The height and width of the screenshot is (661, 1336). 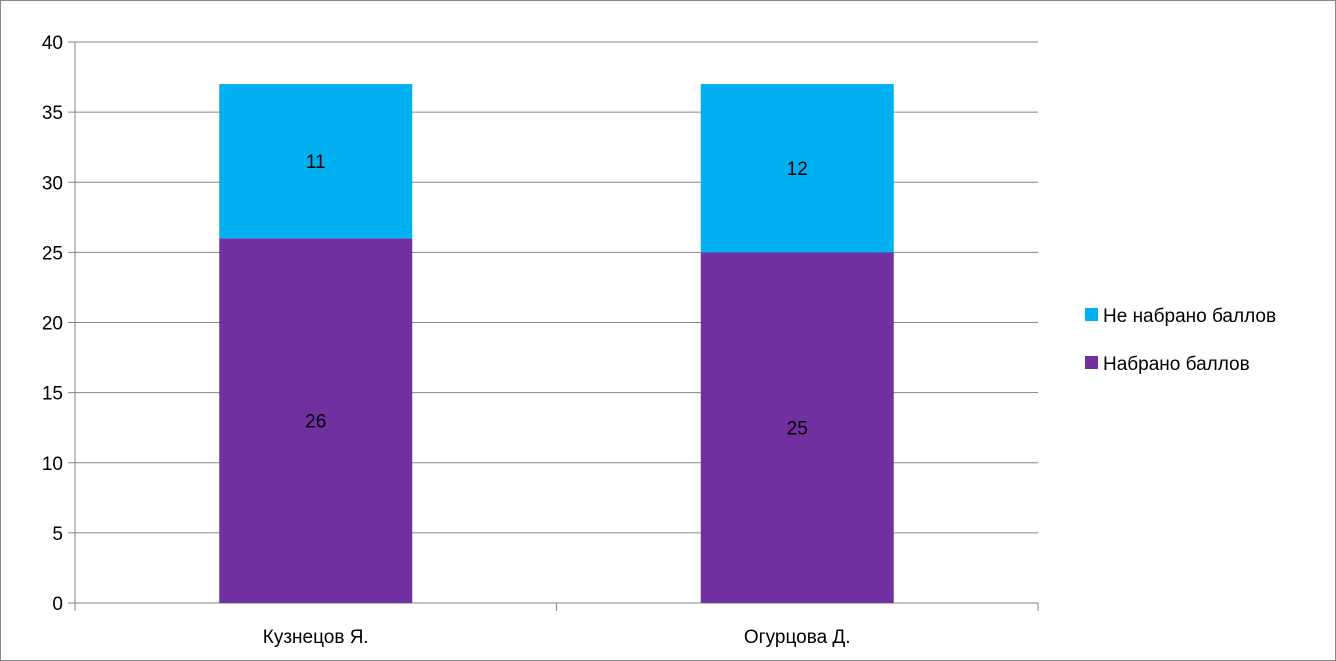 I want to click on y-tick-label-0: 0, so click(x=57, y=604).